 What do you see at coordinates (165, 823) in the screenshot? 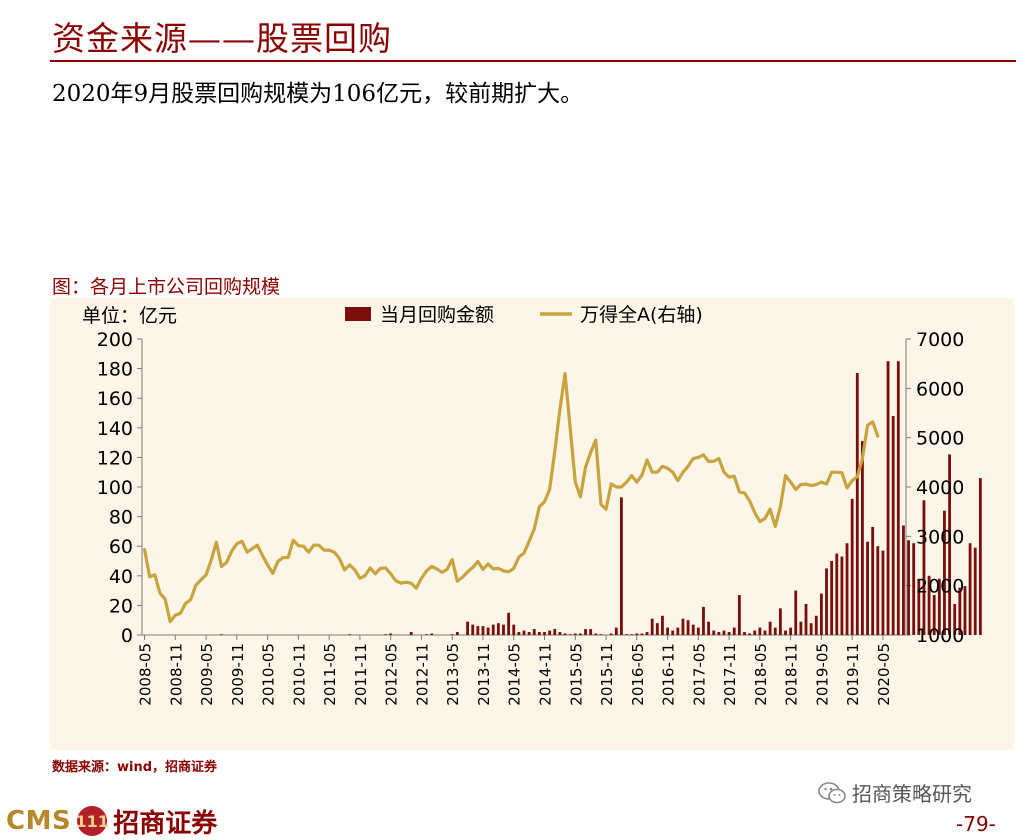
I see `company-name: 招商证券` at bounding box center [165, 823].